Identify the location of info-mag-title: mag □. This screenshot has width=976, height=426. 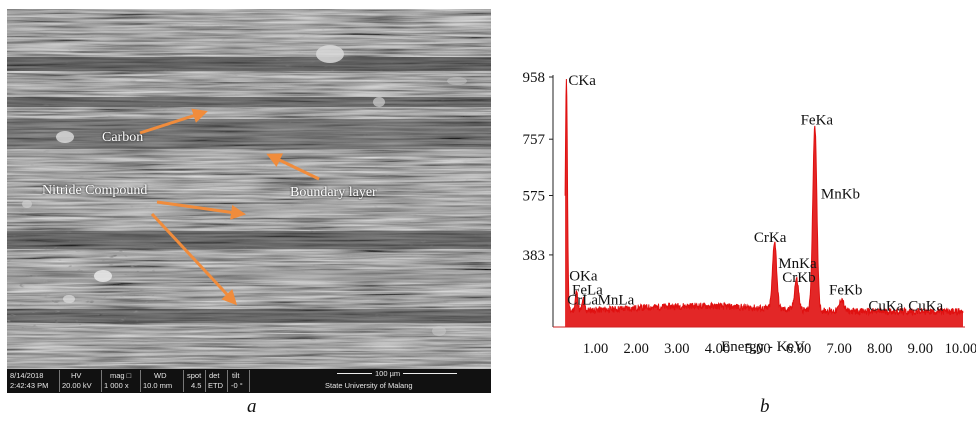
(121, 375).